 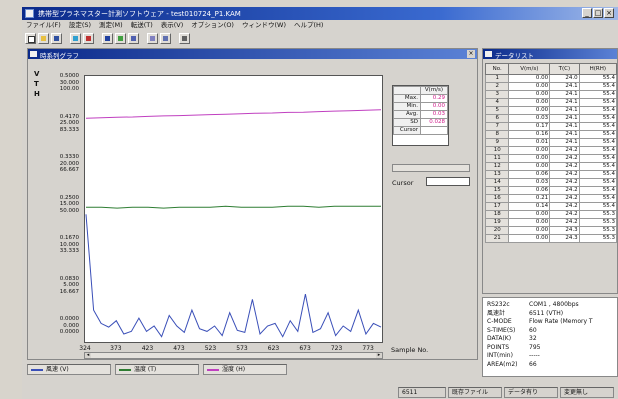 I want to click on table-cell: 24.2, so click(x=564, y=166).